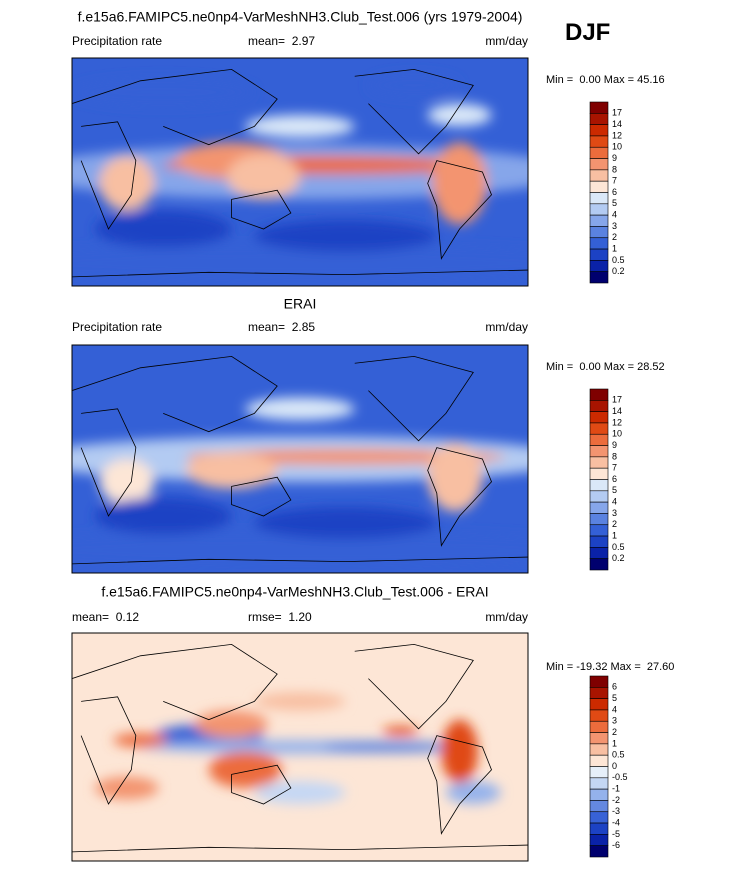 The image size is (733, 871). I want to click on stats-label: Min = 0.00 Max = 45.16, so click(605, 80).